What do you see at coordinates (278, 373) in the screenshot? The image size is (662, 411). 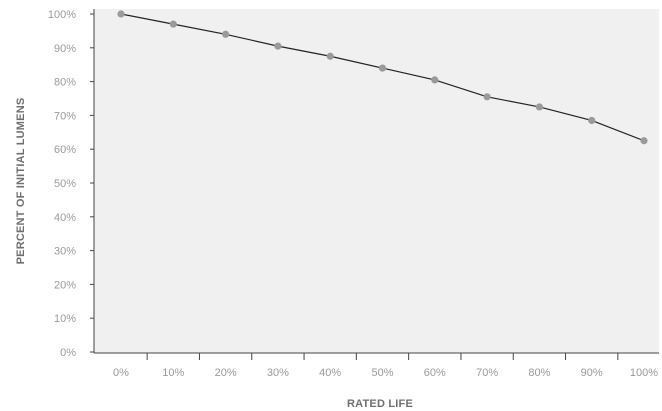 I see `x-tick-label: 30%` at bounding box center [278, 373].